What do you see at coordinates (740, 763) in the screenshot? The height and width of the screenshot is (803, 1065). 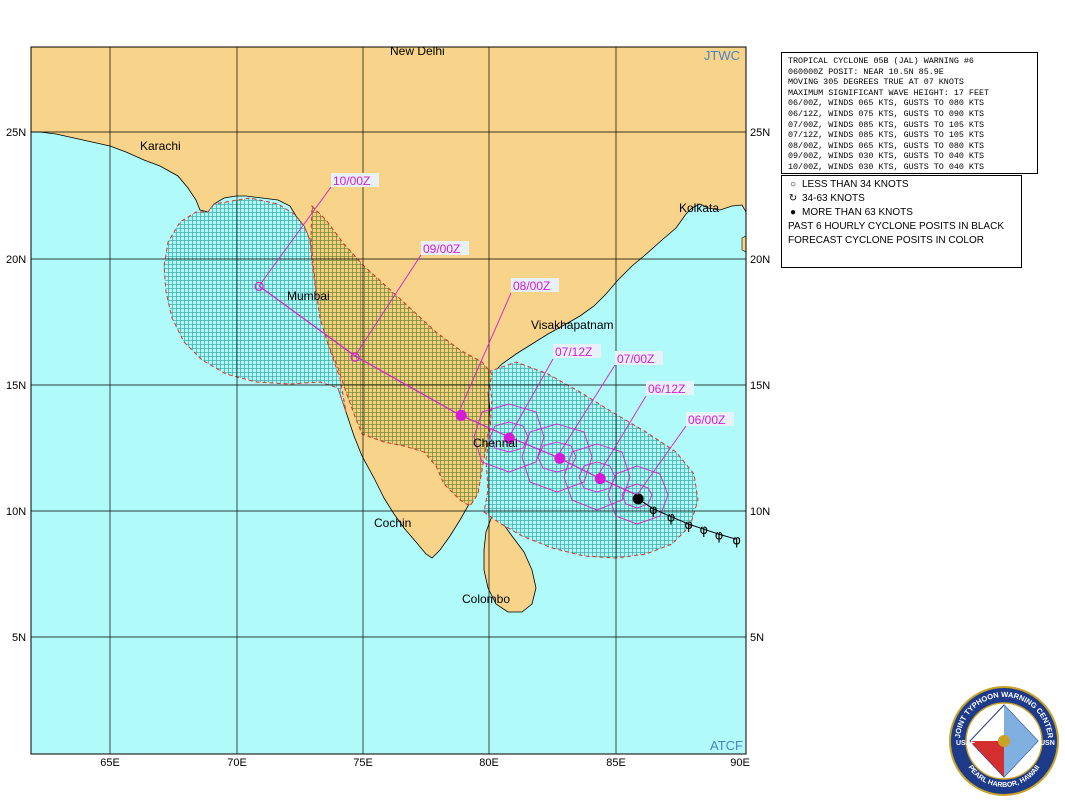 I see `lon-label: 90E` at bounding box center [740, 763].